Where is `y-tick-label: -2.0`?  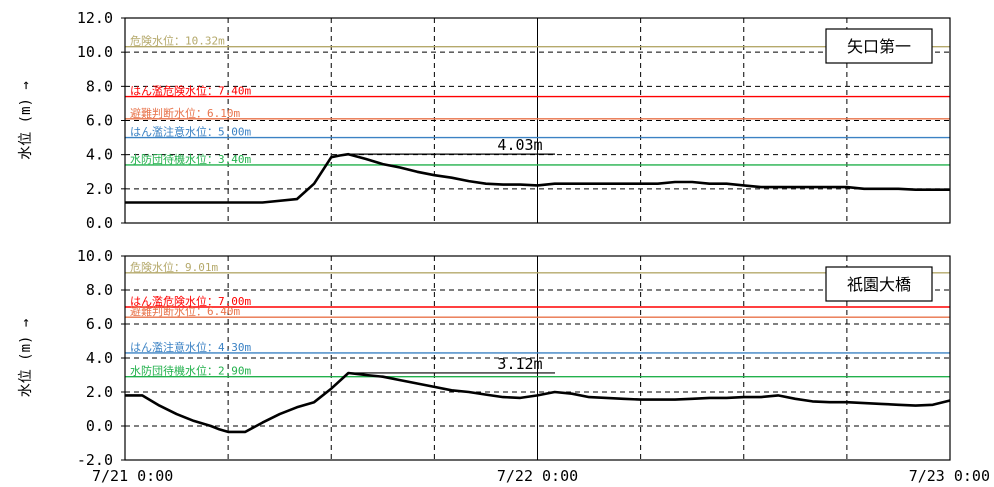
y-tick-label: -2.0 is located at coordinates (95, 460).